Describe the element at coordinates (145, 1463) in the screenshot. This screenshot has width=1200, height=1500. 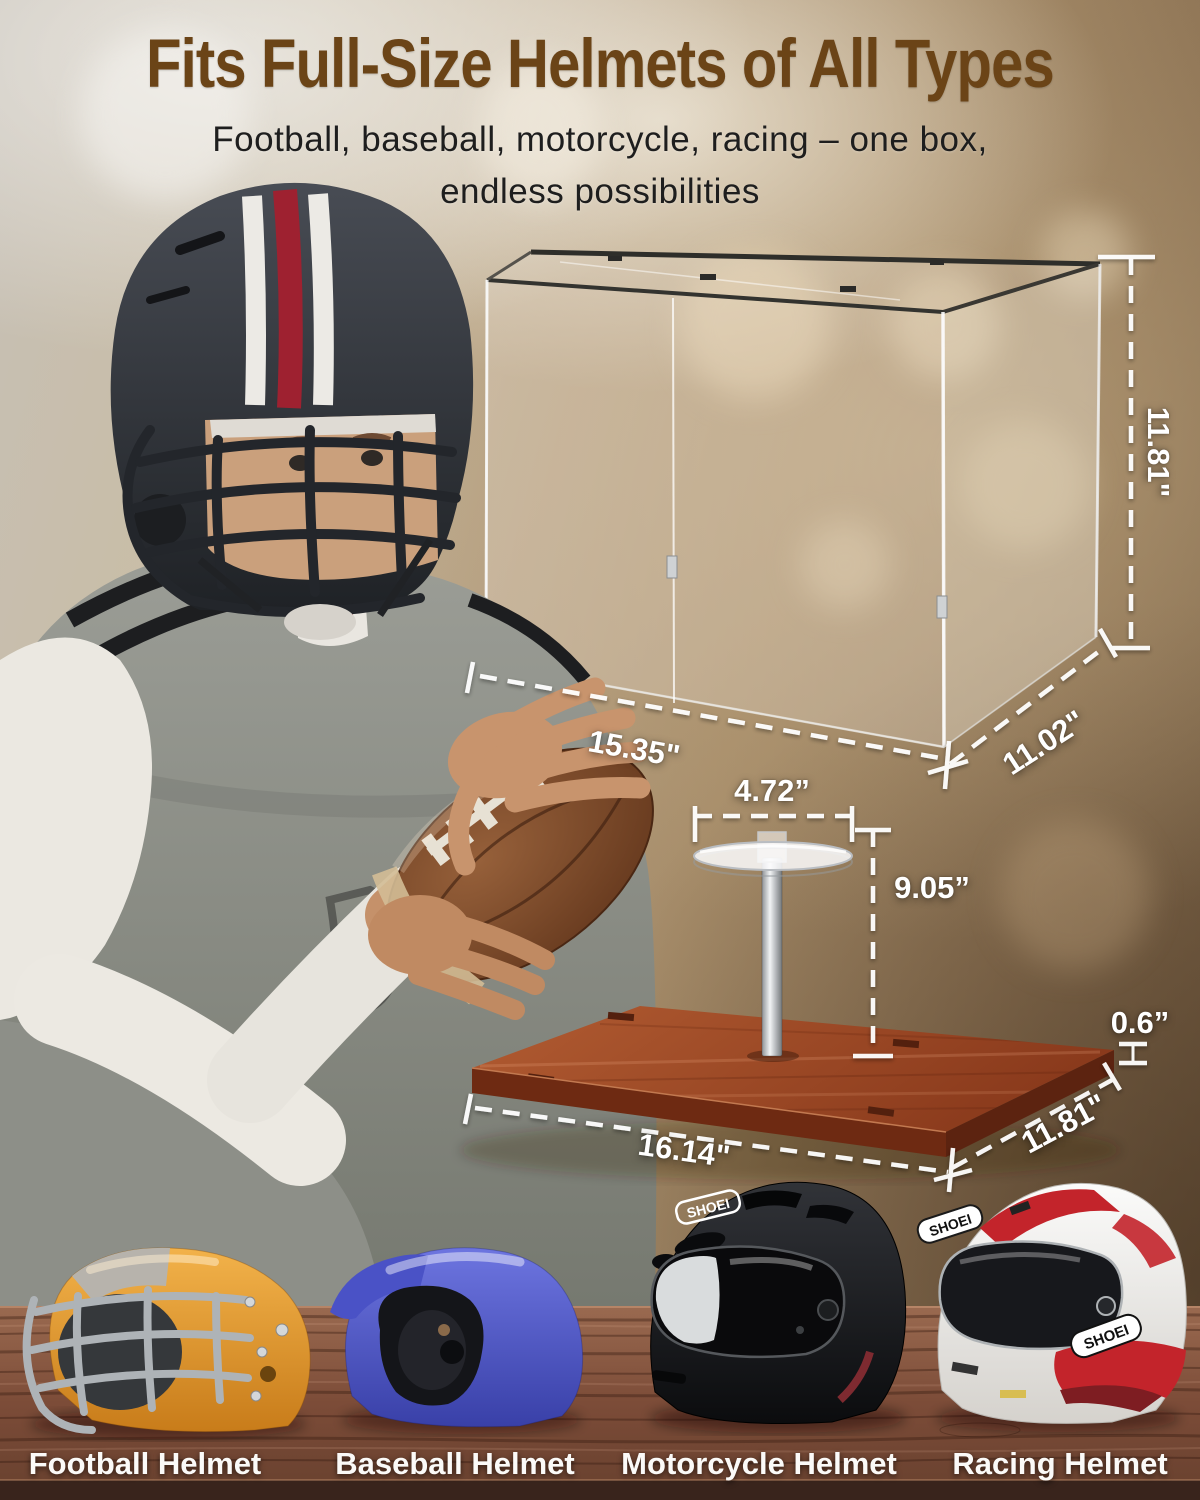
I see `caption-football-helmet: Football Helmet` at that location.